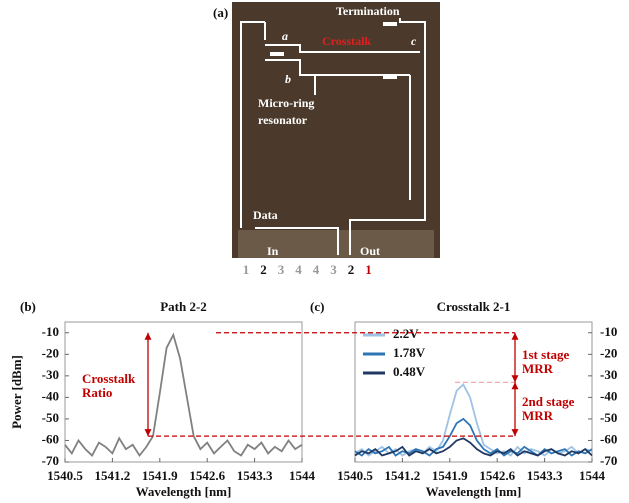 This screenshot has height=503, width=629. What do you see at coordinates (406, 333) in the screenshot?
I see `legend-label: 2.2V` at bounding box center [406, 333].